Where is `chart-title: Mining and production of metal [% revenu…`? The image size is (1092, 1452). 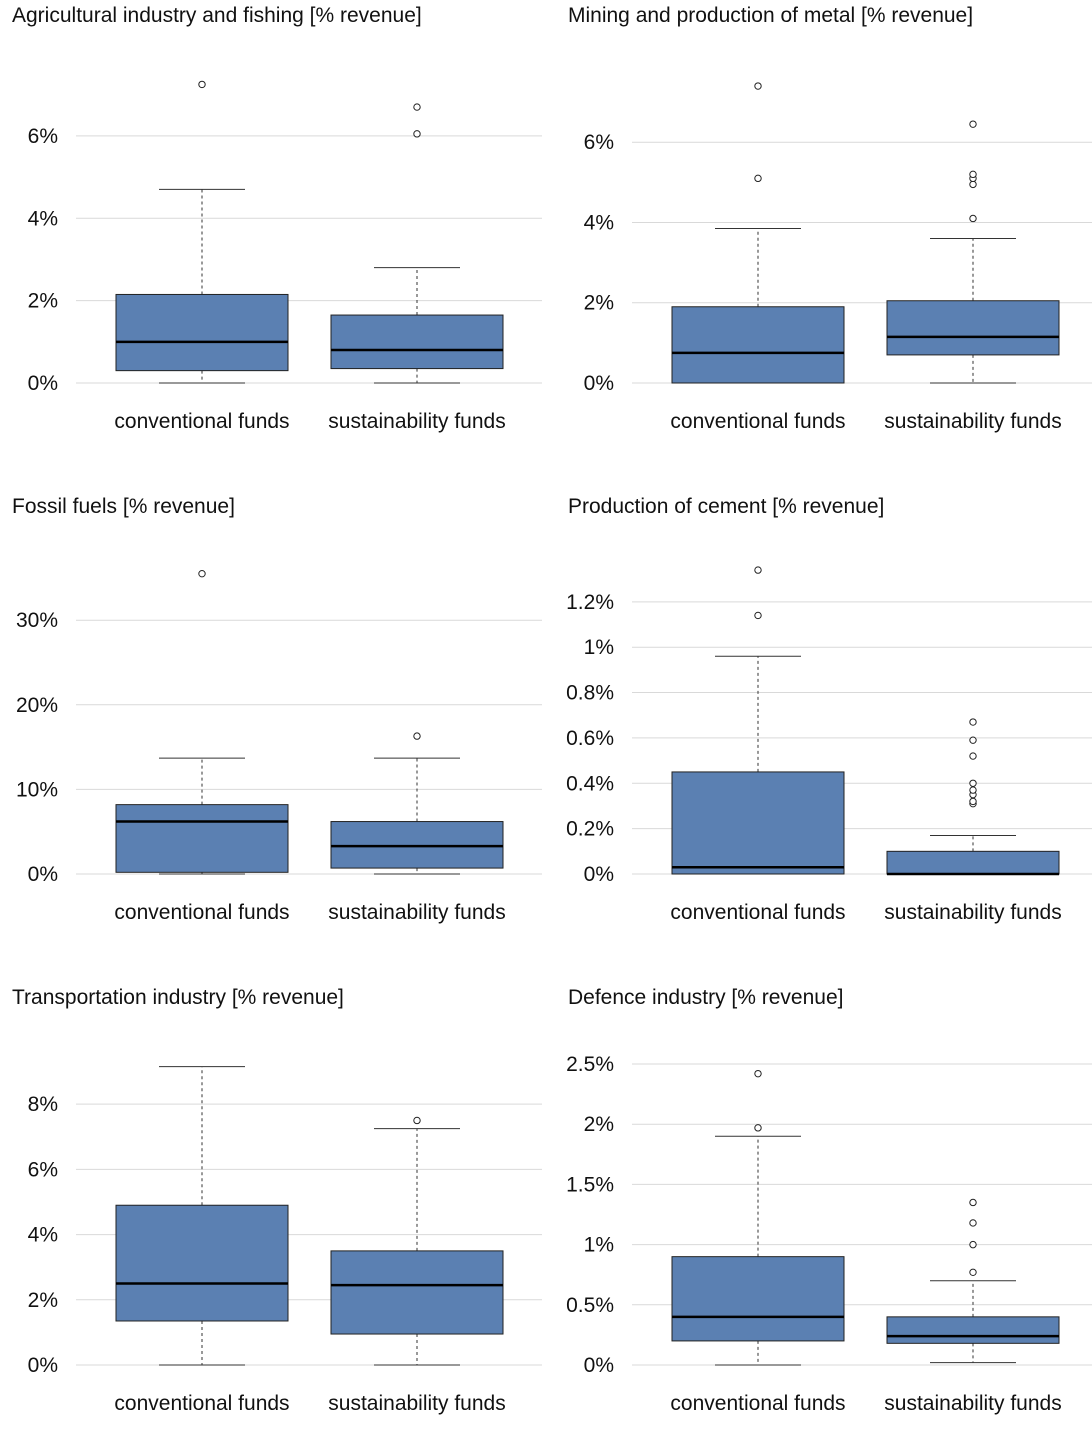
chart-title: Mining and production of metal [% revenu… is located at coordinates (771, 15).